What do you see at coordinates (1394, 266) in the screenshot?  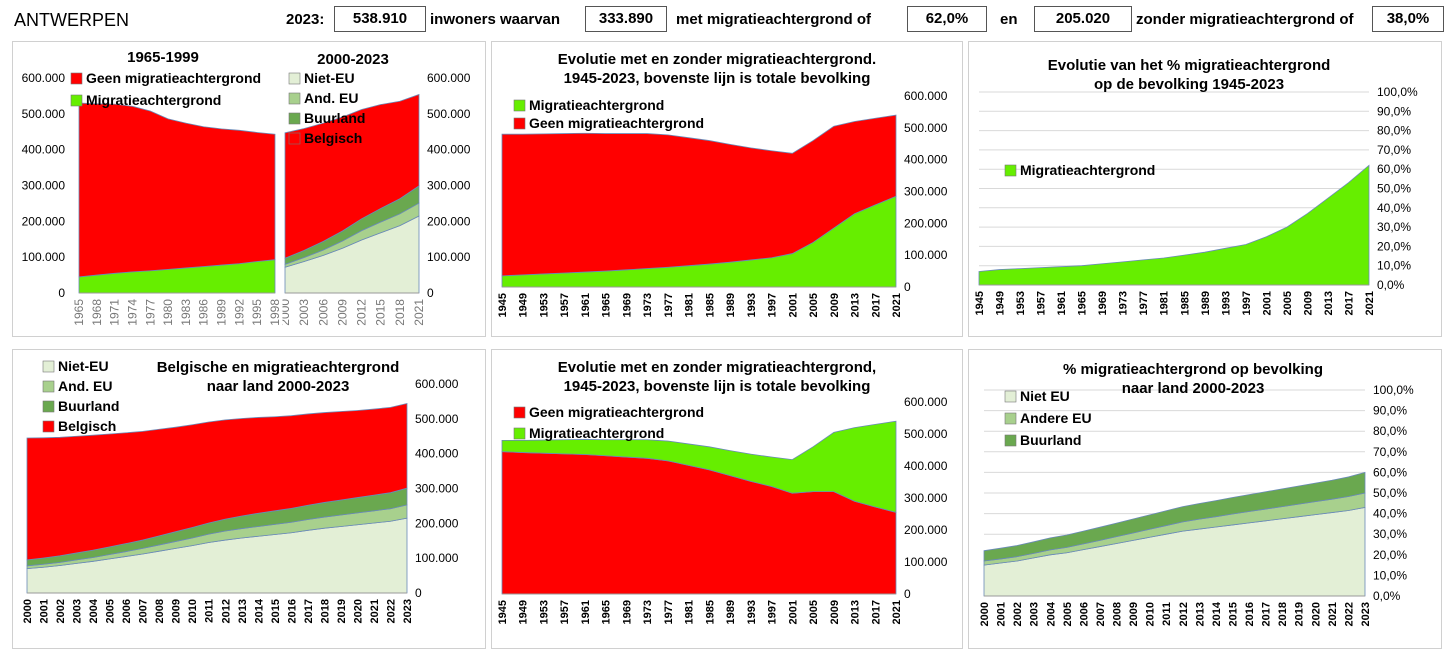 I see `y-tick-label: 10,0%` at bounding box center [1394, 266].